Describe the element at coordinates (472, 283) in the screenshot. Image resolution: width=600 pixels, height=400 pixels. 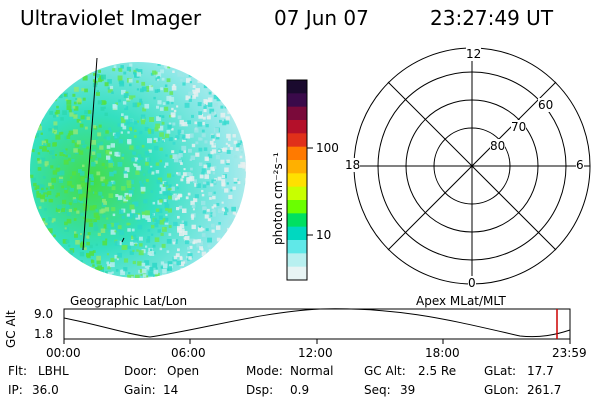
I see `mlt-label-0: 0` at that location.